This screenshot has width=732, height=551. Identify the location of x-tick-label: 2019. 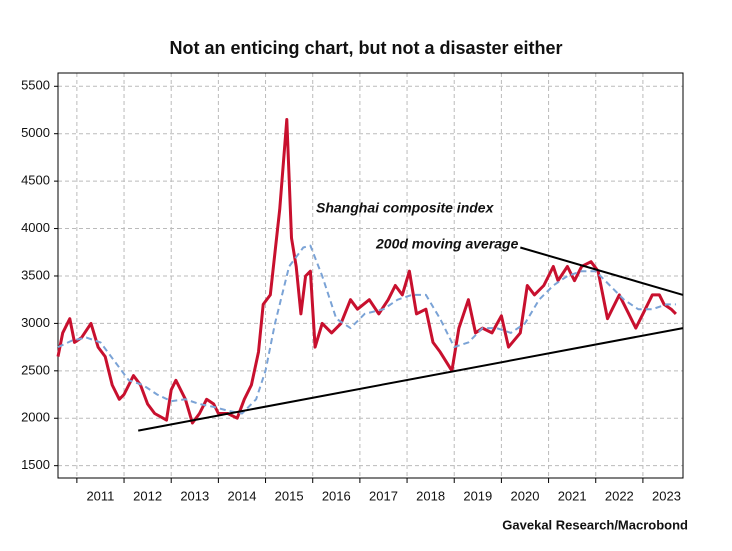
(477, 495).